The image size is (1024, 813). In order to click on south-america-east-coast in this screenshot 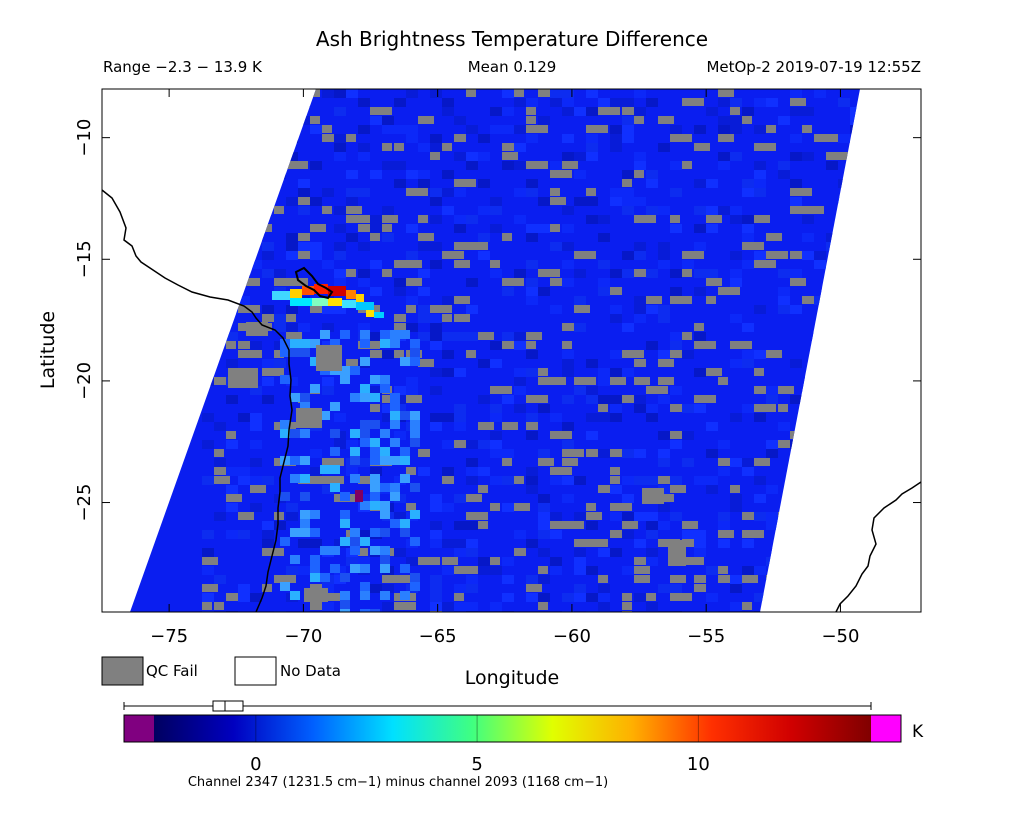, I will do `click(878, 546)`.